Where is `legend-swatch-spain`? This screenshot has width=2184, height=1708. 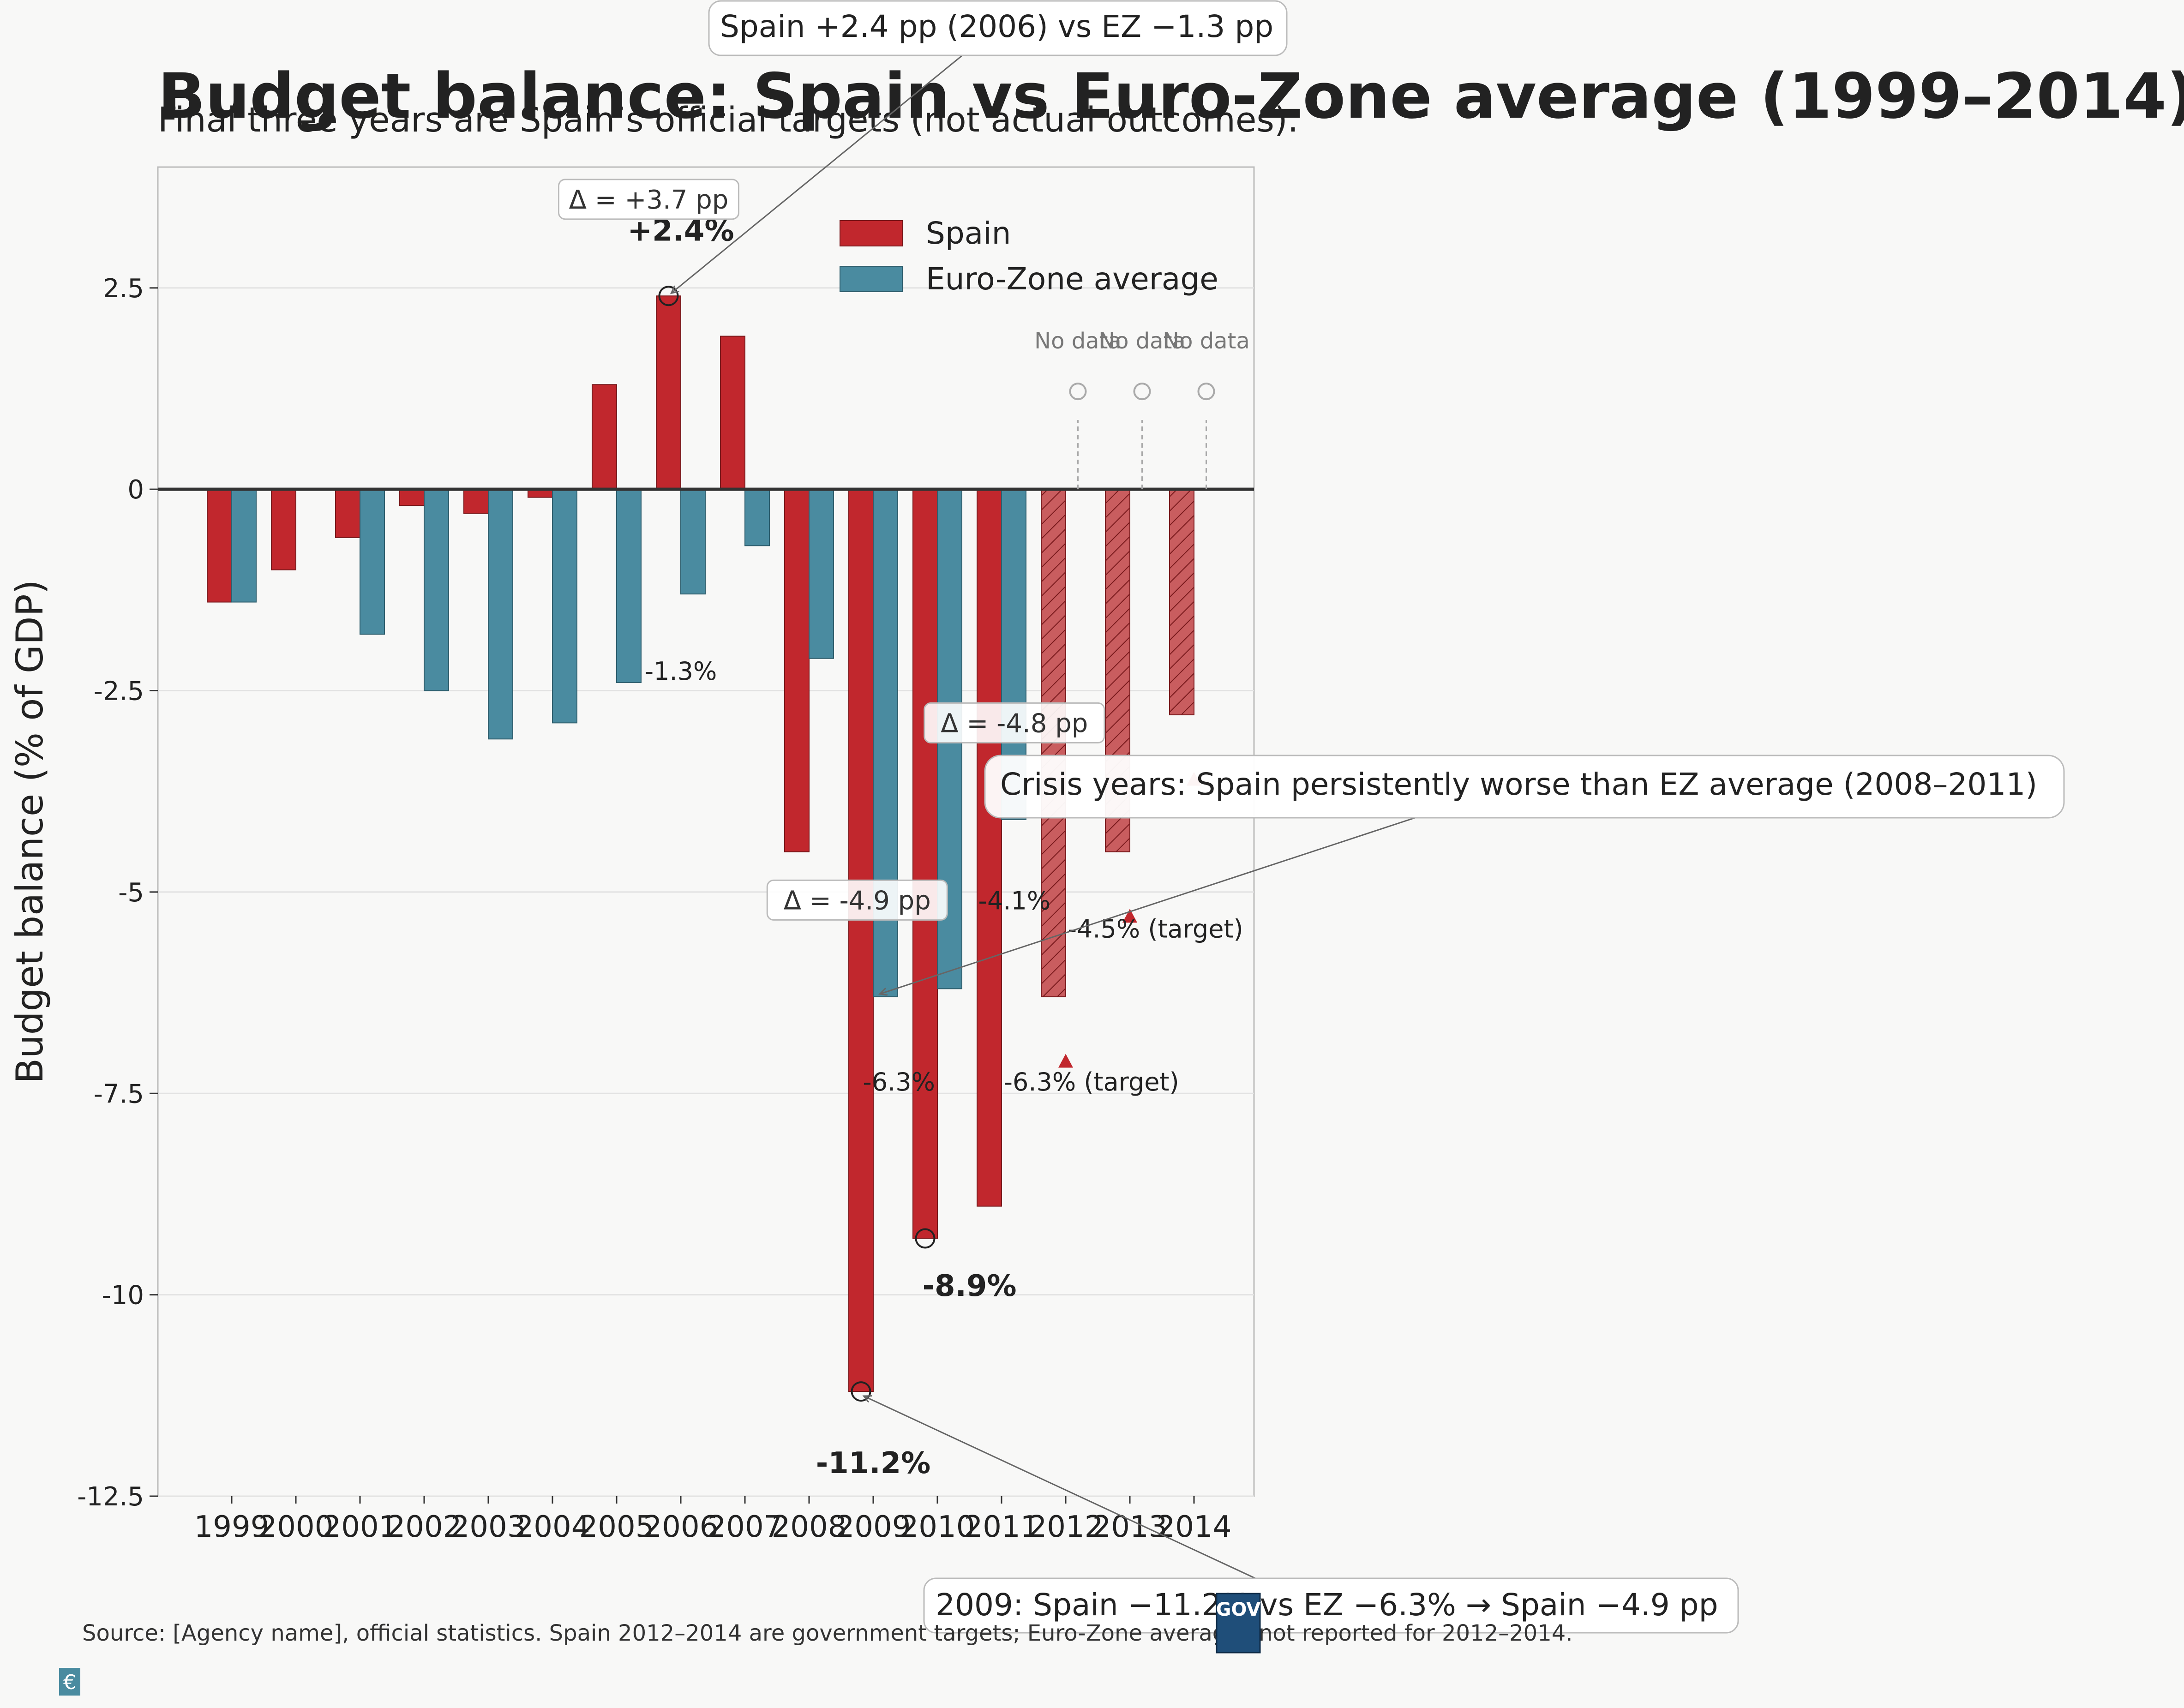
legend-swatch-spain is located at coordinates (871, 233).